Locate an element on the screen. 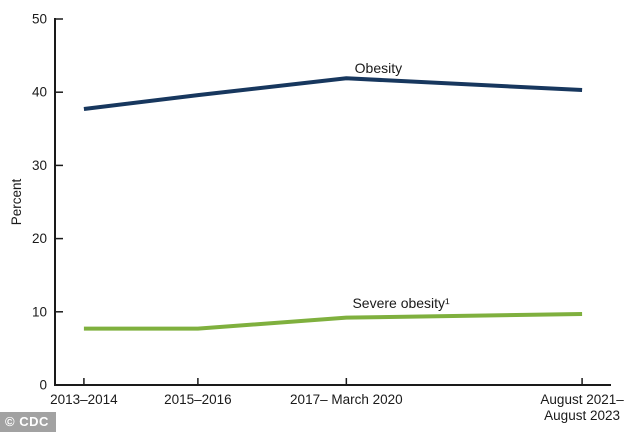 This screenshot has width=634, height=432. cdc-watermark: © CDC is located at coordinates (28, 422).